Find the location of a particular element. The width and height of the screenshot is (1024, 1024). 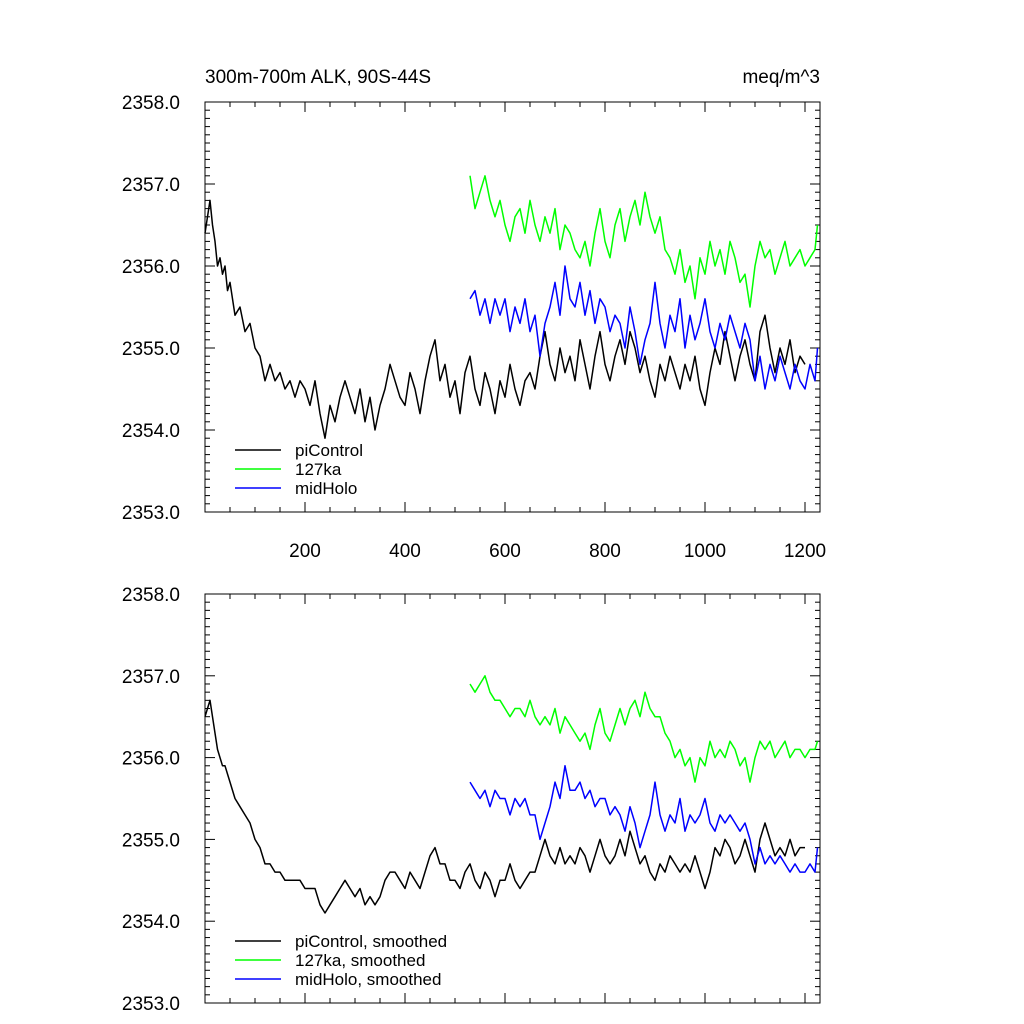

top-legend-label: piControl is located at coordinates (329, 450).